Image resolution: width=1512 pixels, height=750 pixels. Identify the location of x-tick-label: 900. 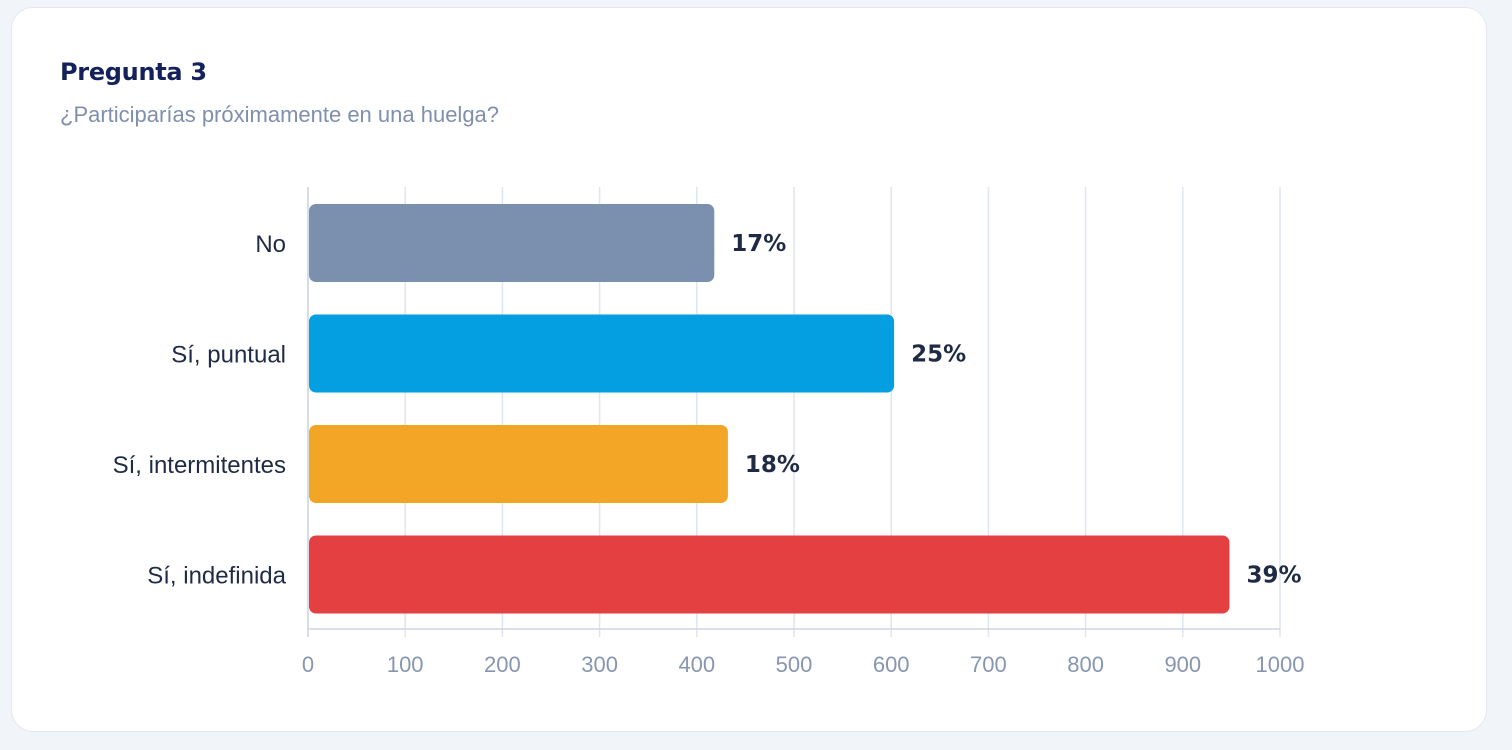
(1182, 664).